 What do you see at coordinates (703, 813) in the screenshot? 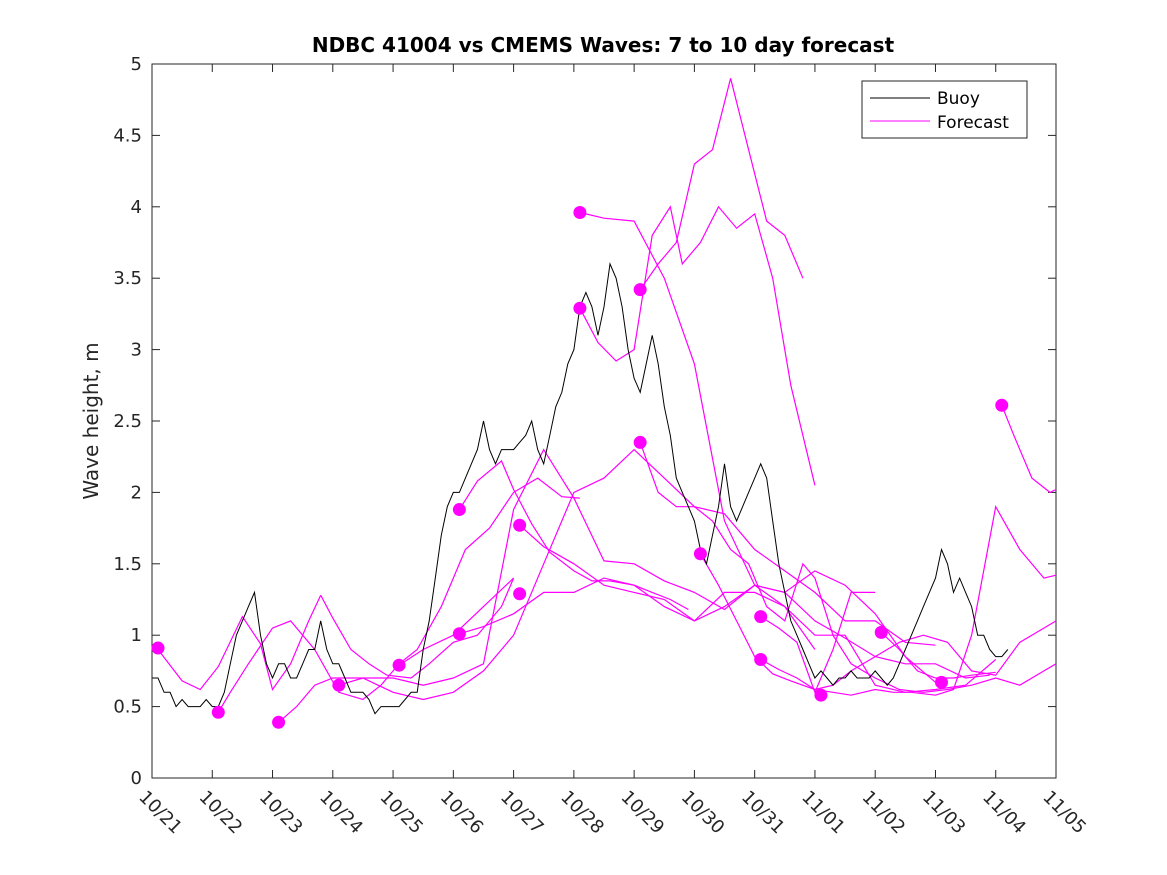
I see `x-tick-label: 10/30` at bounding box center [703, 813].